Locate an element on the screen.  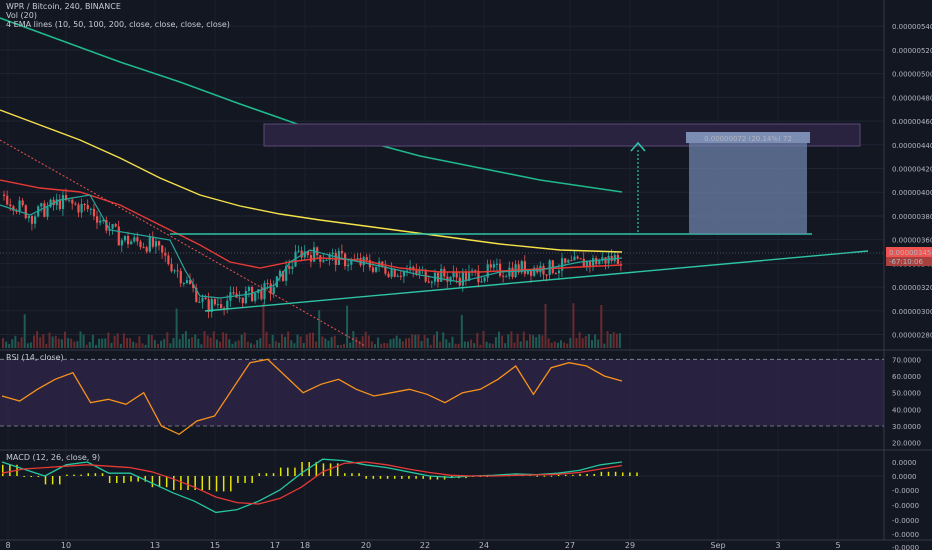
date-tick-label: 24 is located at coordinates (484, 545).